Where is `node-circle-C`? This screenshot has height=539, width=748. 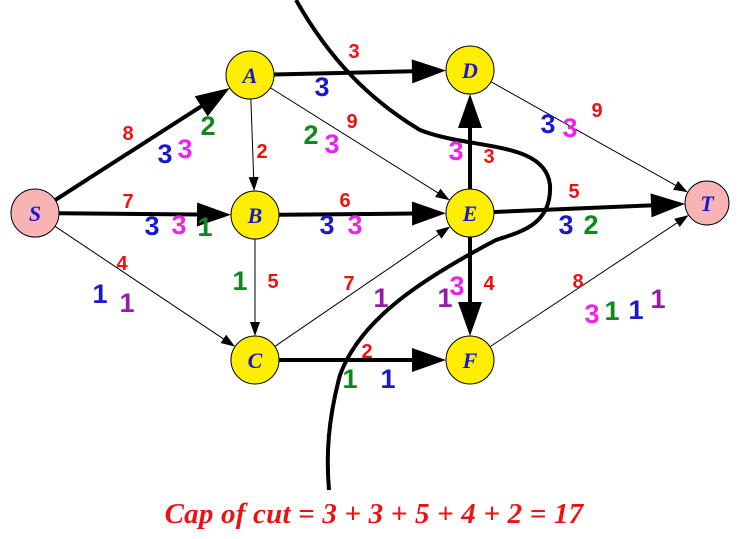 node-circle-C is located at coordinates (255, 360).